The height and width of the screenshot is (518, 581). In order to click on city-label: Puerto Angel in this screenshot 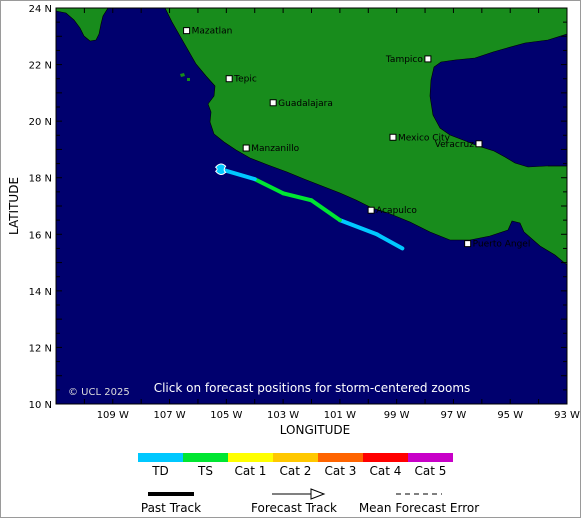, I will do `click(502, 245)`.